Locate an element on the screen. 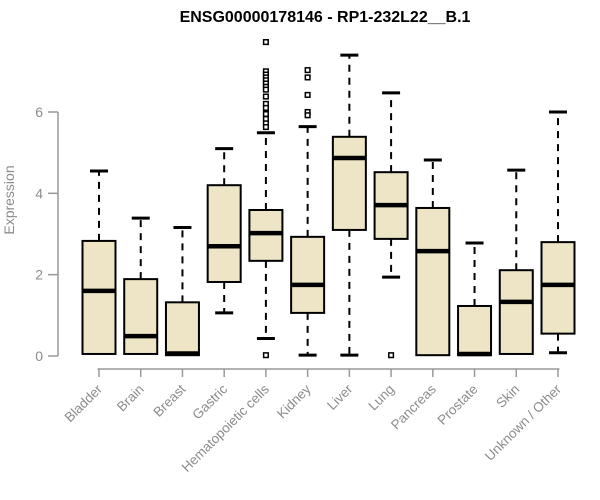  box-skin is located at coordinates (516, 312).